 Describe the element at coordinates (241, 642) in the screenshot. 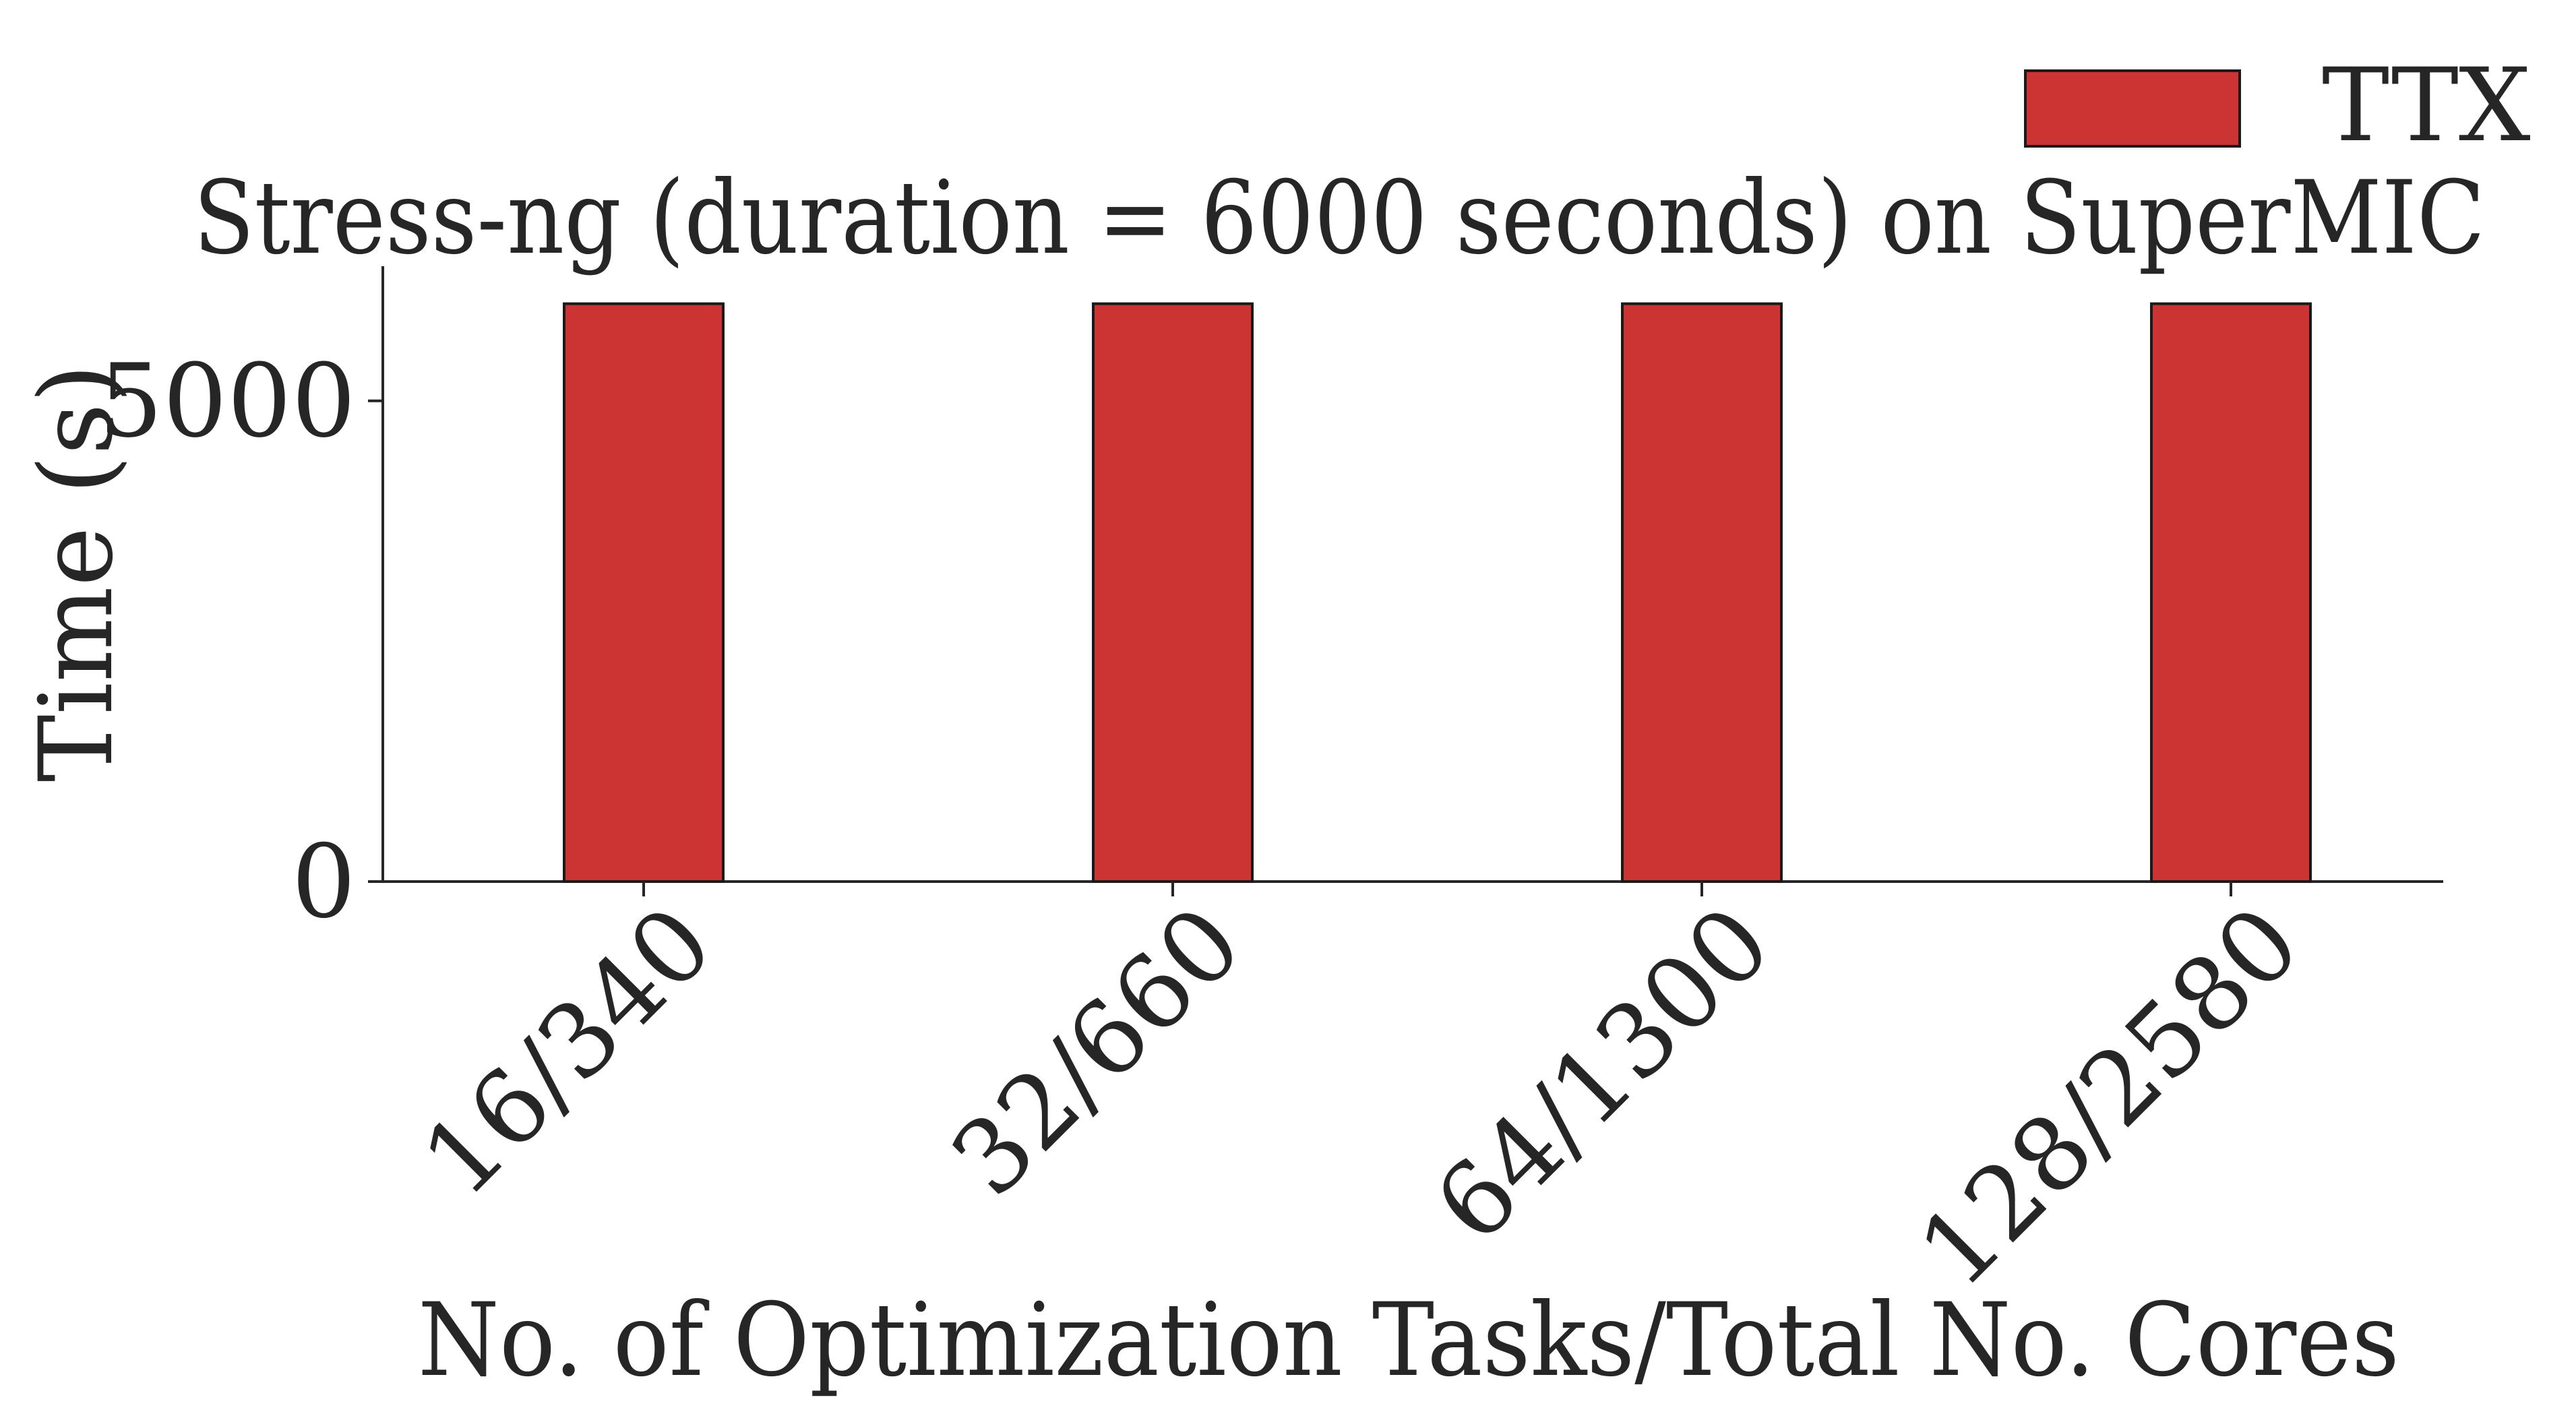

I see `y-ticks: 0 5000` at that location.